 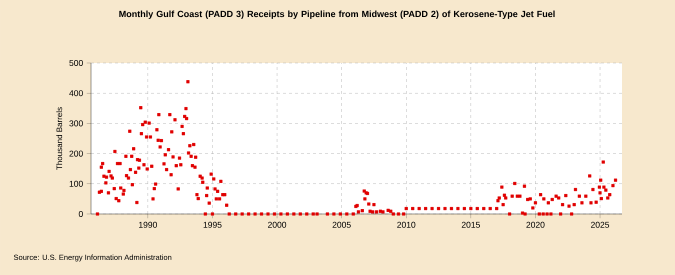 I want to click on x-tick-label: 2020, so click(x=535, y=225).